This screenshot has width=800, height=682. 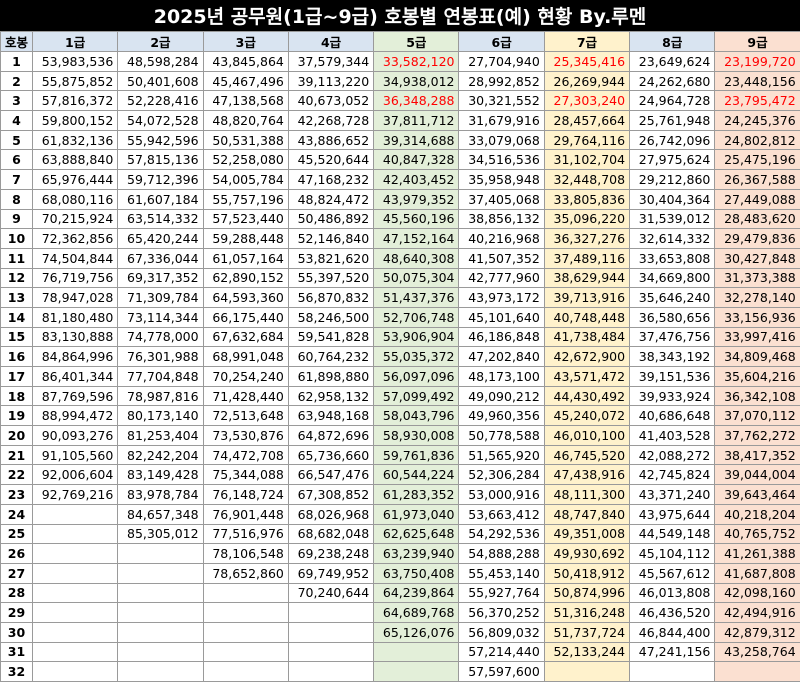 I want to click on salary-cell-grade-2: 73,114,344, so click(x=160, y=317).